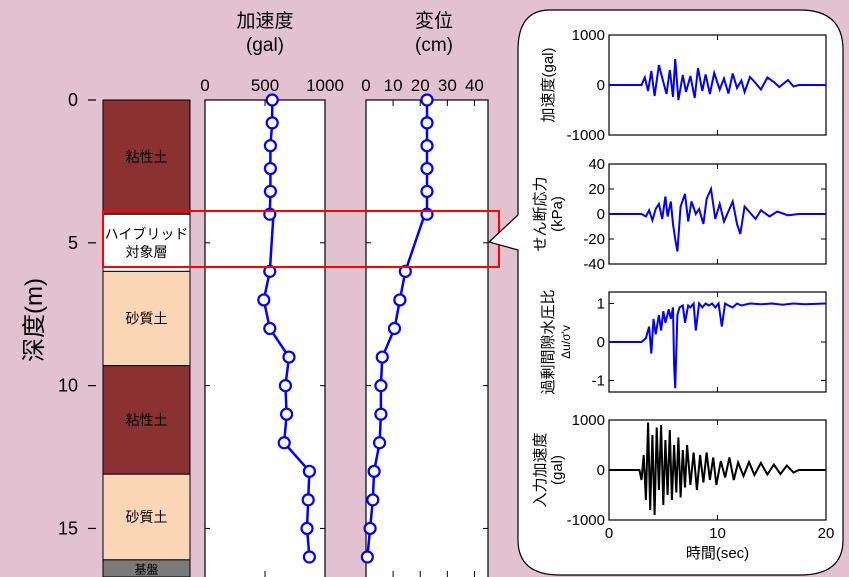  I want to click on panel-y-label: せん断応力(kPa), so click(549, 213).